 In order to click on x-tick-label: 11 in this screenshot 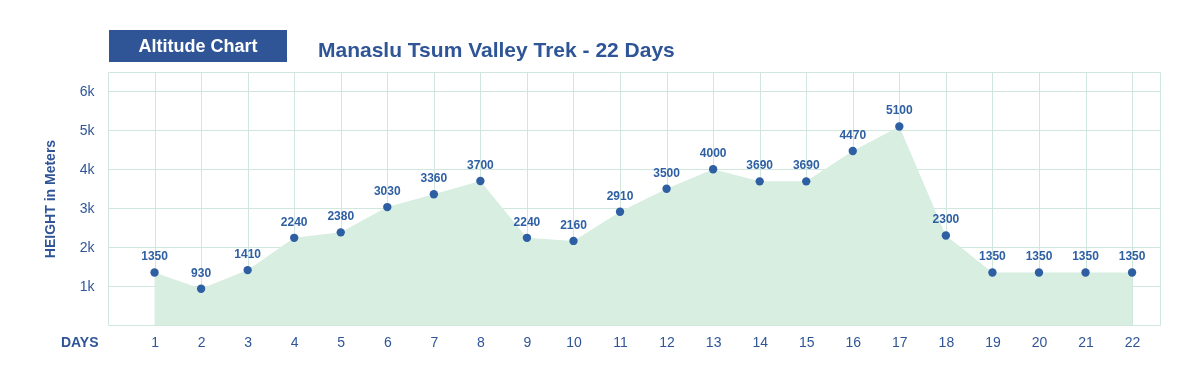, I will do `click(621, 341)`.